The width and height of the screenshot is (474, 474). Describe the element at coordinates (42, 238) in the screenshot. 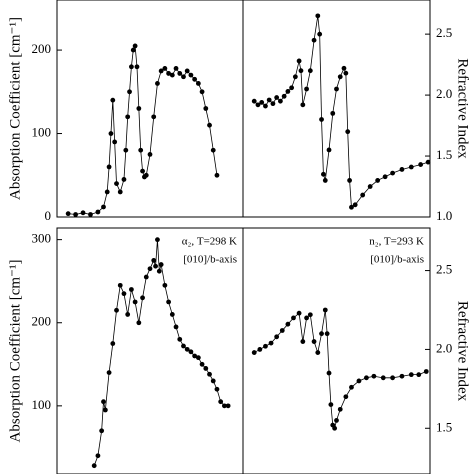

I see `y-tick-label: 300` at that location.